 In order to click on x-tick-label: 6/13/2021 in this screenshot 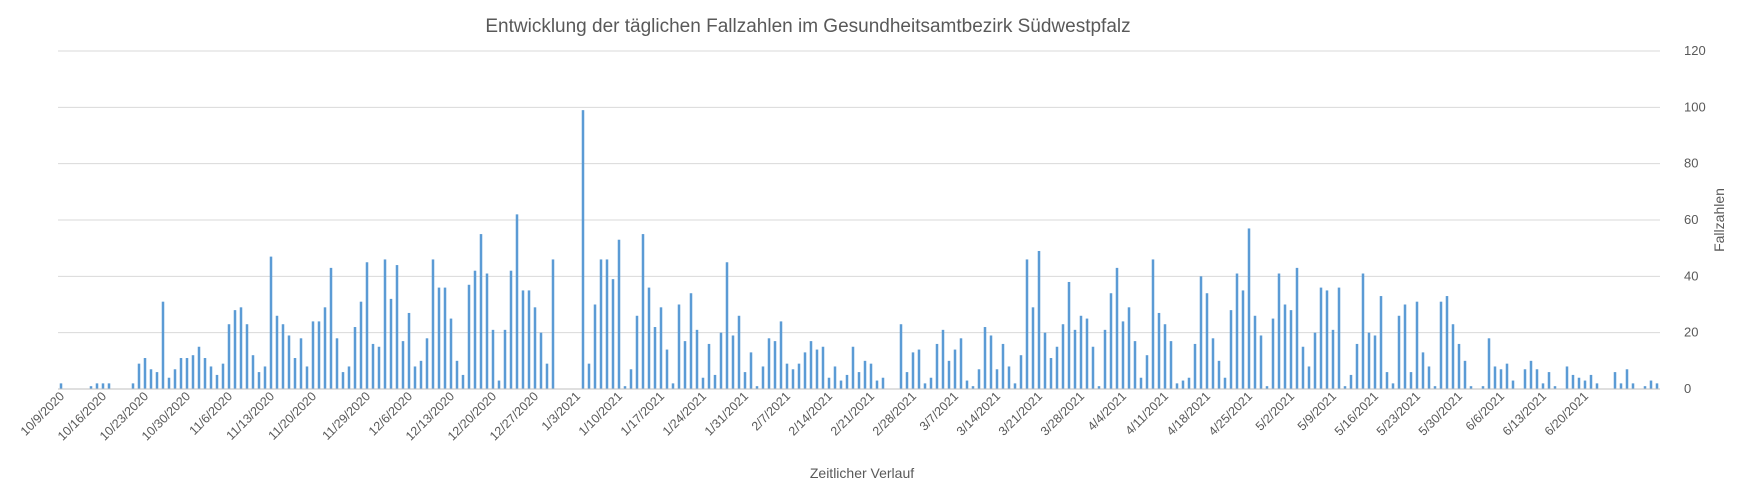, I will do `click(1524, 413)`.